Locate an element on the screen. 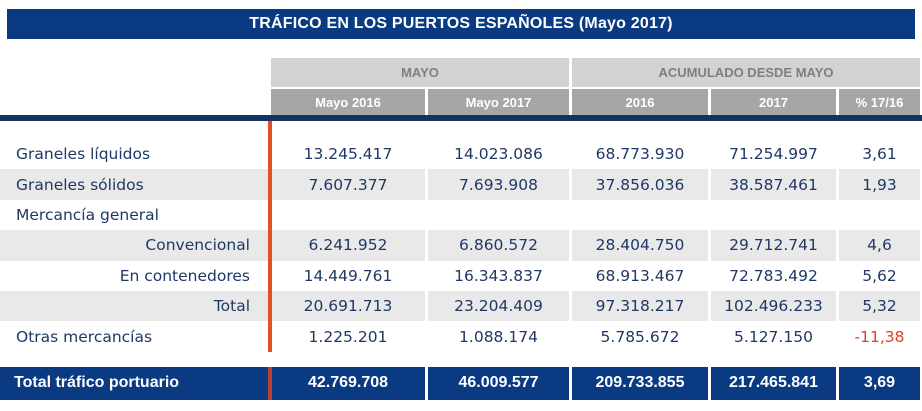 The height and width of the screenshot is (411, 922). cell-acum-2017: 5.127.150 is located at coordinates (773, 336).